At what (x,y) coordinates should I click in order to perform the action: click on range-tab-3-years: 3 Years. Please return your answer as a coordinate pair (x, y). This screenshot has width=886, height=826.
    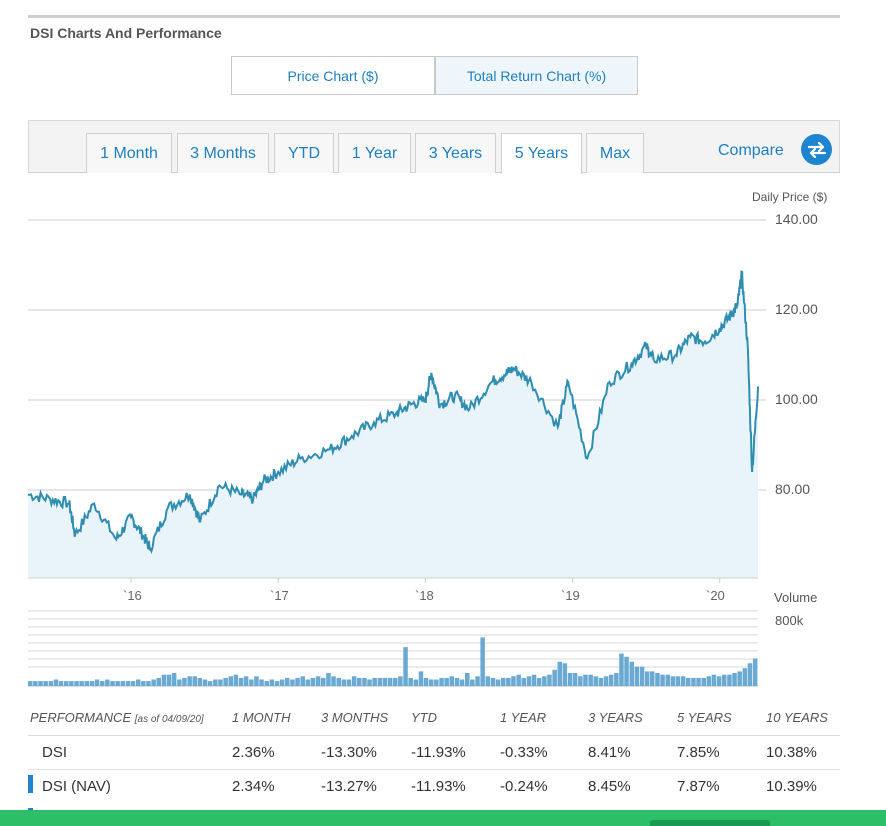
    Looking at the image, I should click on (455, 153).